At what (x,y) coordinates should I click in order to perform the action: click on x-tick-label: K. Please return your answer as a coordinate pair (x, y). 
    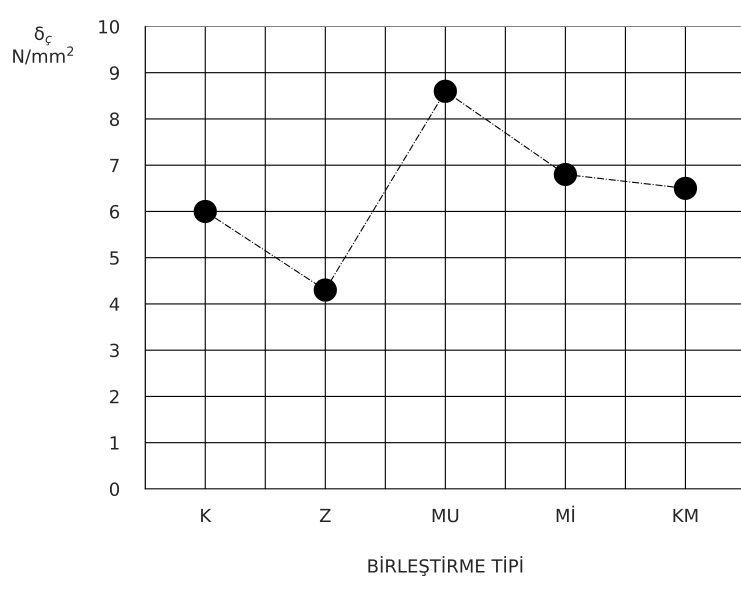
    Looking at the image, I should click on (206, 515).